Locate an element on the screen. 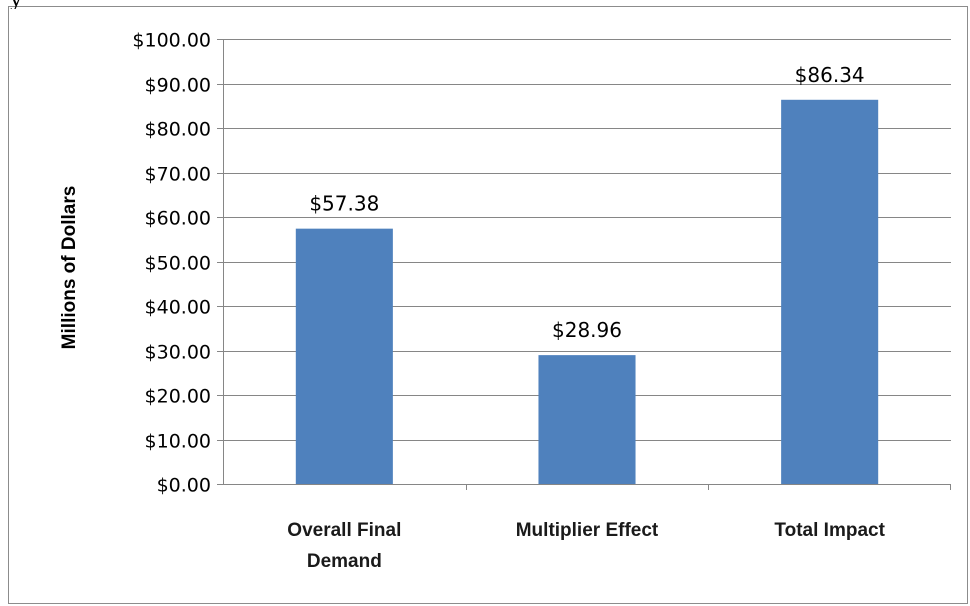  y-tick-label: $50.00 is located at coordinates (178, 264).